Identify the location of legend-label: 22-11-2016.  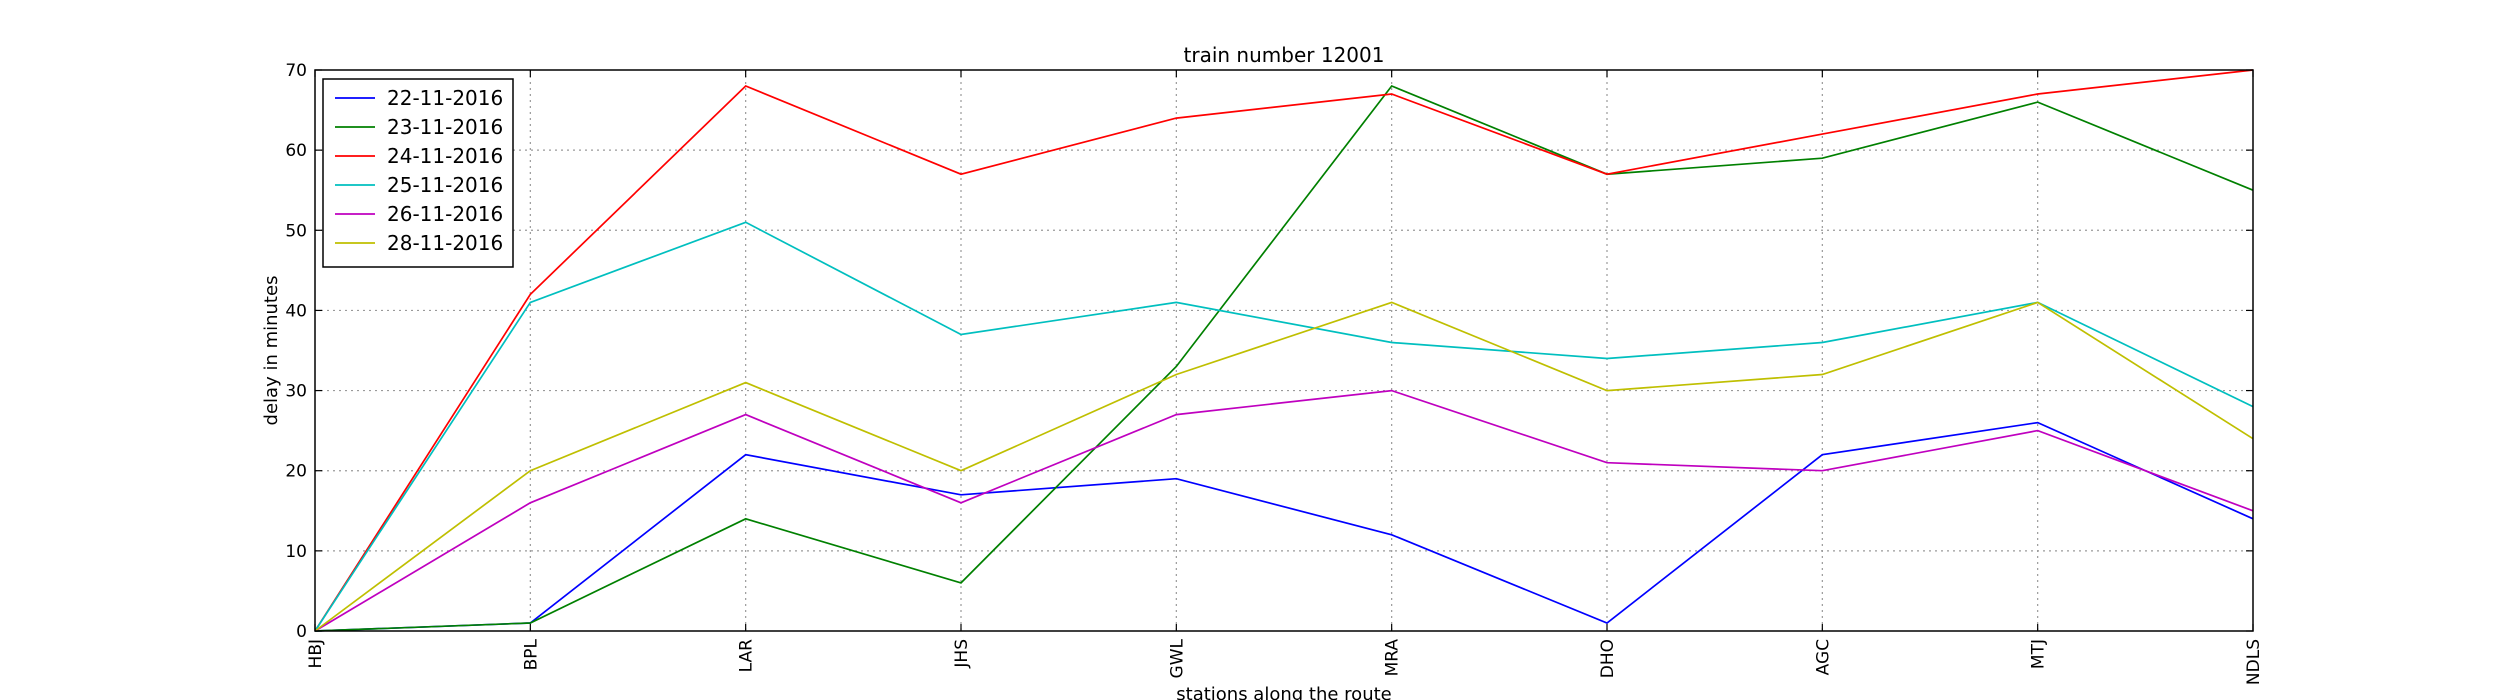
(445, 98).